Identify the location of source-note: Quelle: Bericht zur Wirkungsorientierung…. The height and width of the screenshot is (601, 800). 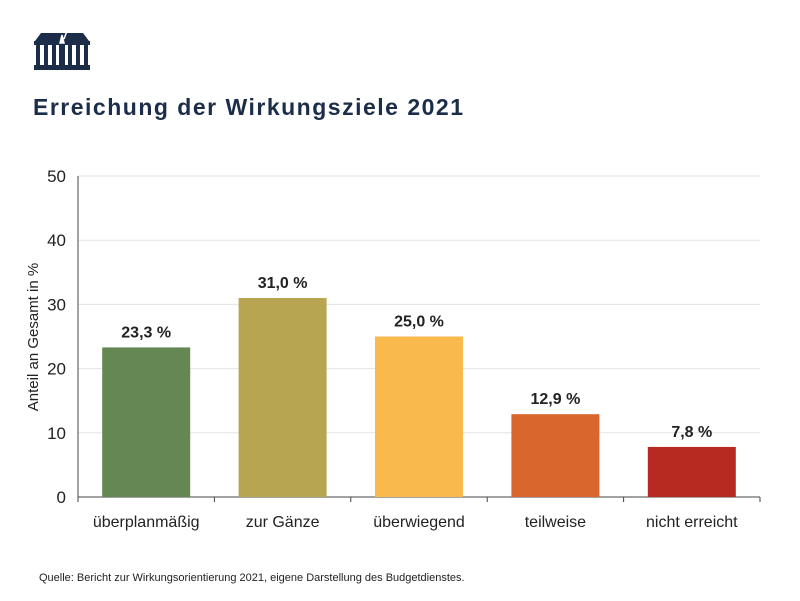
(252, 578).